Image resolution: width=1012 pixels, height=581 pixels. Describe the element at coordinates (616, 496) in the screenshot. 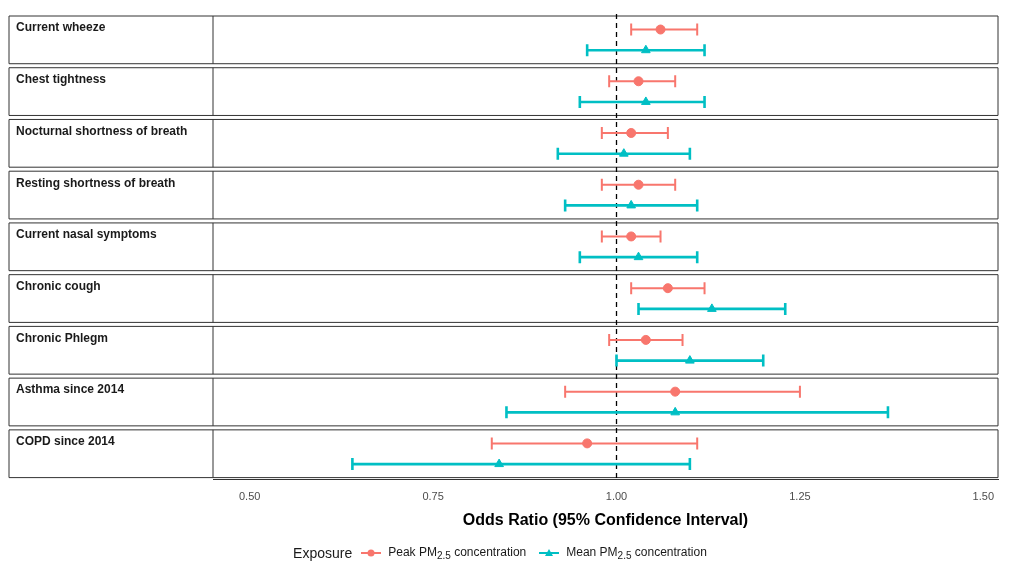

I see `x-tick-label: 1.00` at that location.